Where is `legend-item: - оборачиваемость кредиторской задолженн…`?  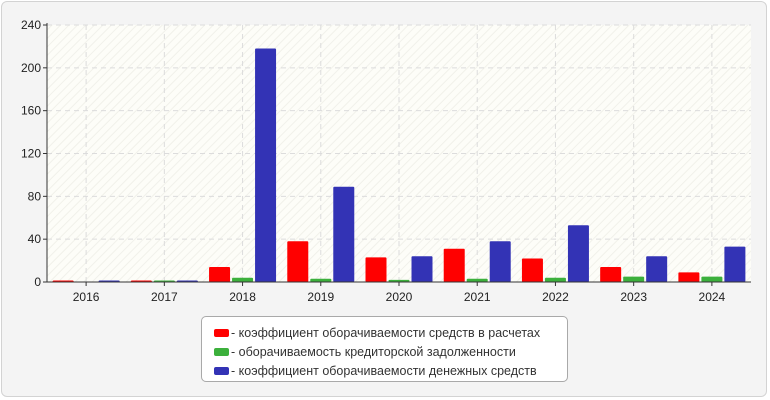
legend-item: - оборачиваемость кредиторской задолженн… is located at coordinates (390, 351).